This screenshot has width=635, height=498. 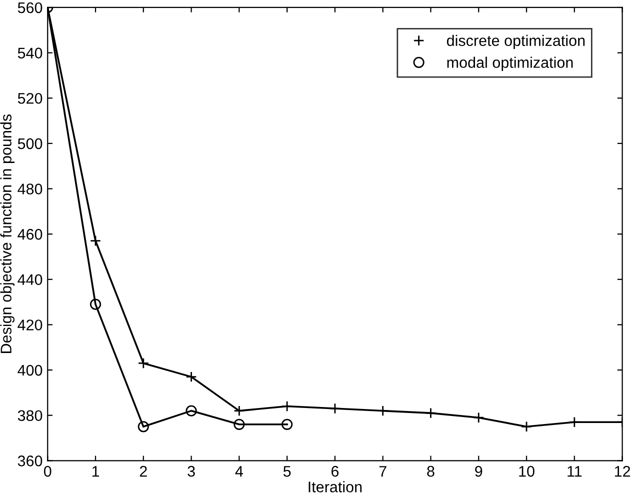 What do you see at coordinates (335, 471) in the screenshot?
I see `x-tick-label: 6` at bounding box center [335, 471].